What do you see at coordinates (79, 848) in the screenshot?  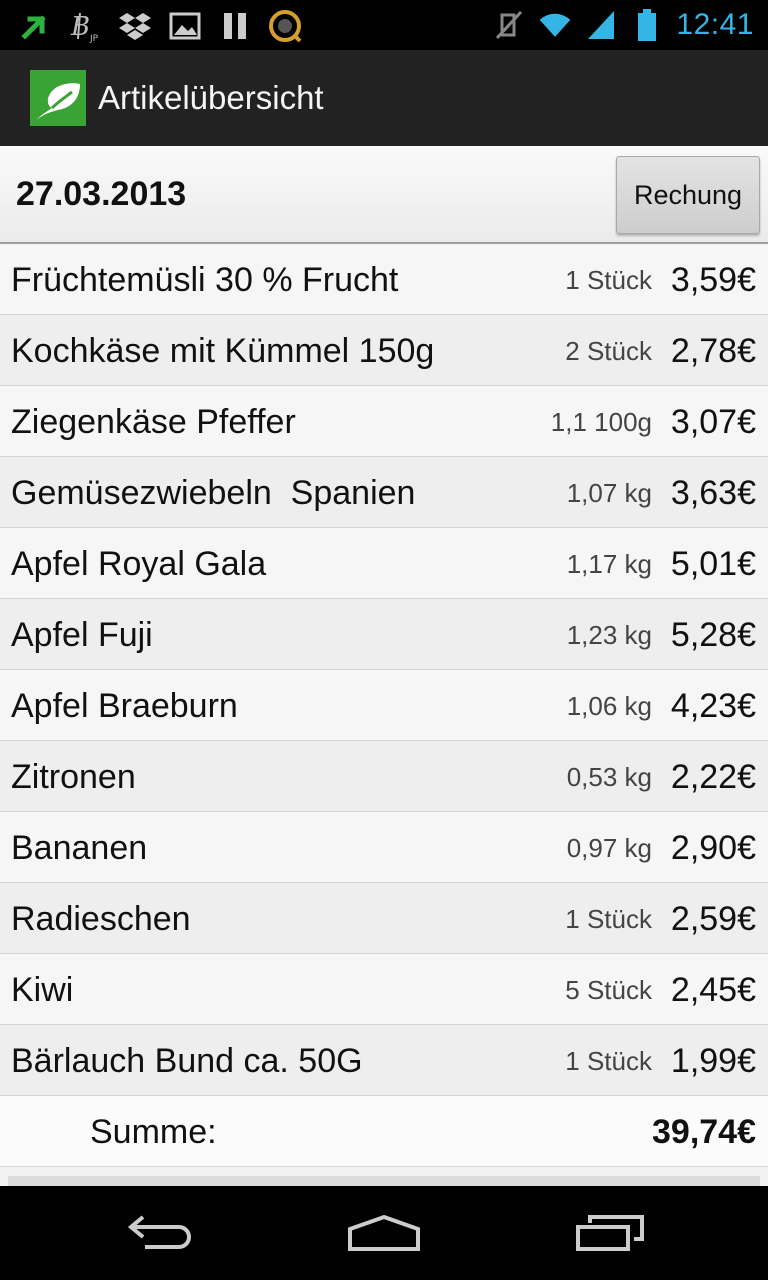 I see `item-name: Bananen` at bounding box center [79, 848].